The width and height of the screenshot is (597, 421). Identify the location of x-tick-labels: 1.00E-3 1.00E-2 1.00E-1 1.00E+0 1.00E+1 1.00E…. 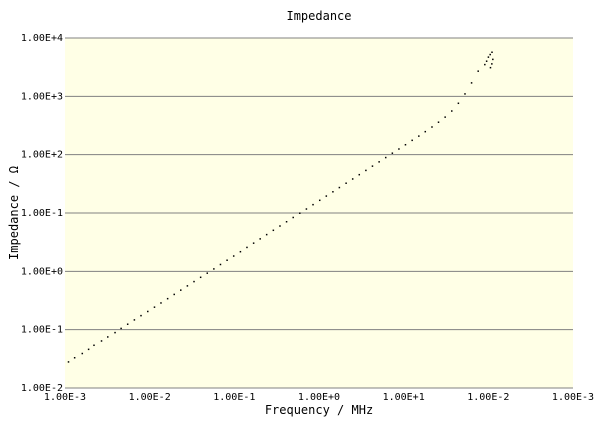
(319, 397).